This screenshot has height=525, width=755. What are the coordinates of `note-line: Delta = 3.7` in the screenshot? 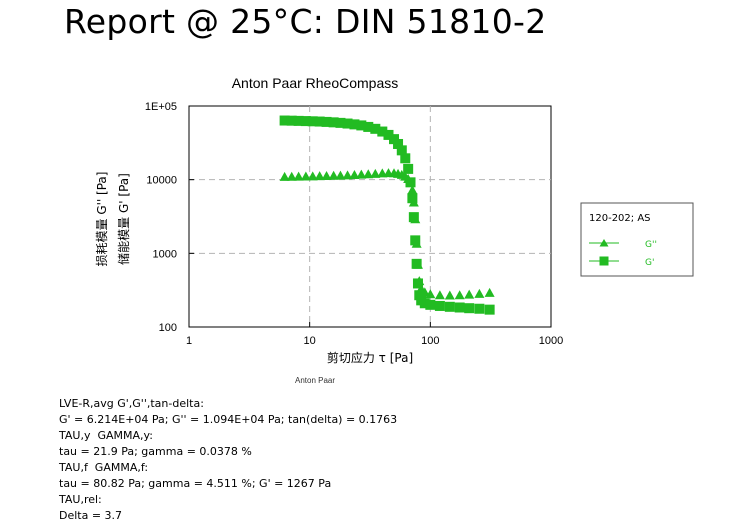 It's located at (91, 515).